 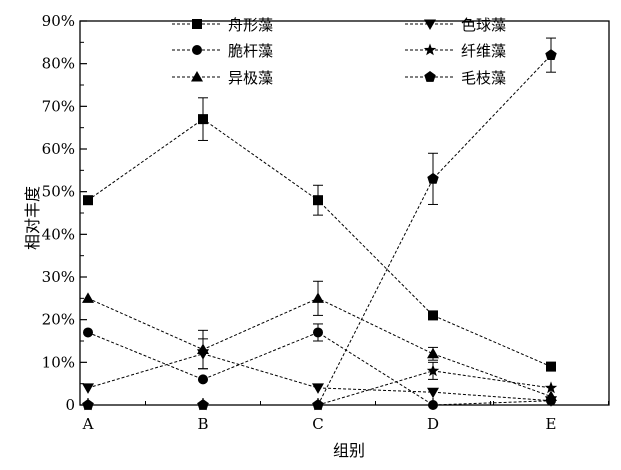 I want to click on y-tick-label: 0, so click(x=70, y=405).